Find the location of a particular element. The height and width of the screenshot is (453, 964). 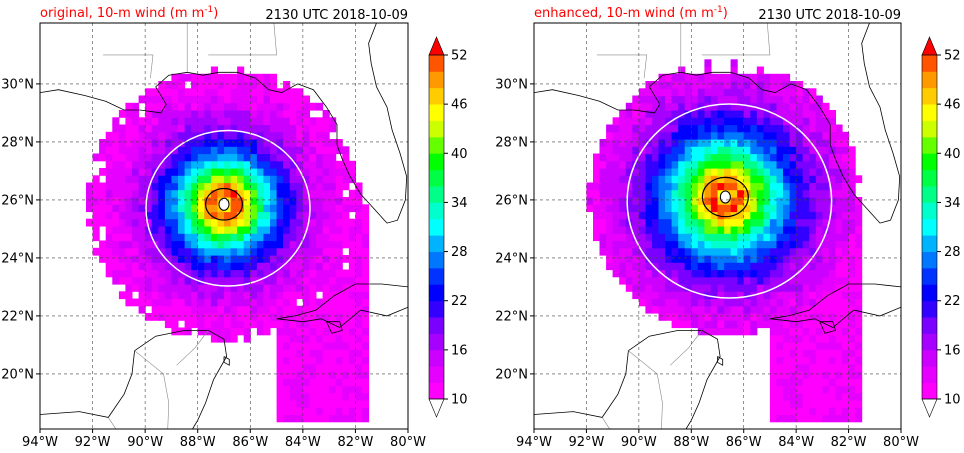

colorbar: 10 16 22 28 34 40 46 52 is located at coordinates (941, 227).